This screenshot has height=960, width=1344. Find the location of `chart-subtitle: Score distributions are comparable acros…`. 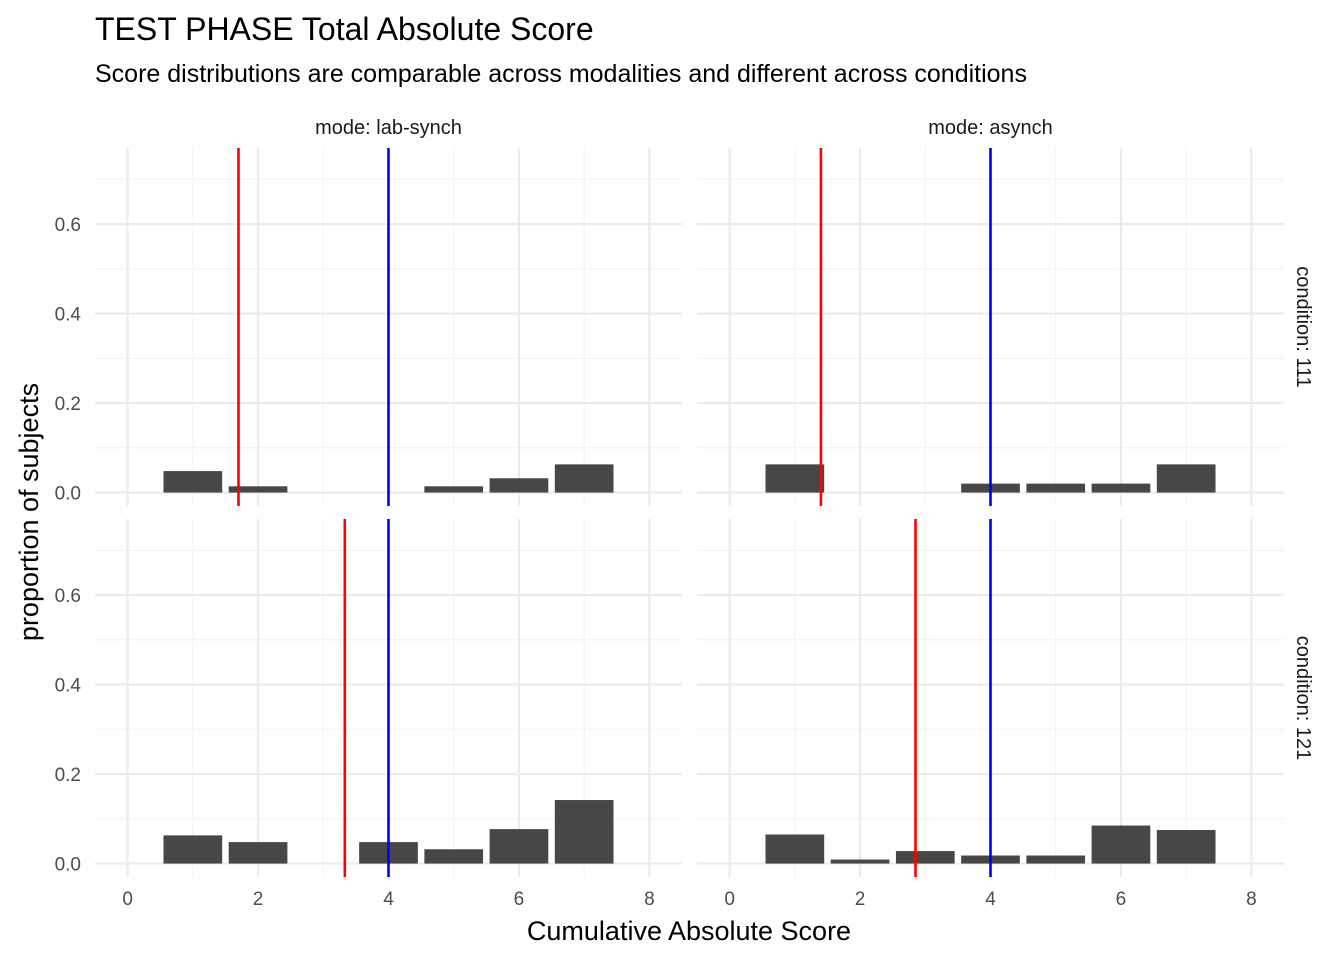

chart-subtitle: Score distributions are comparable acros… is located at coordinates (561, 74).